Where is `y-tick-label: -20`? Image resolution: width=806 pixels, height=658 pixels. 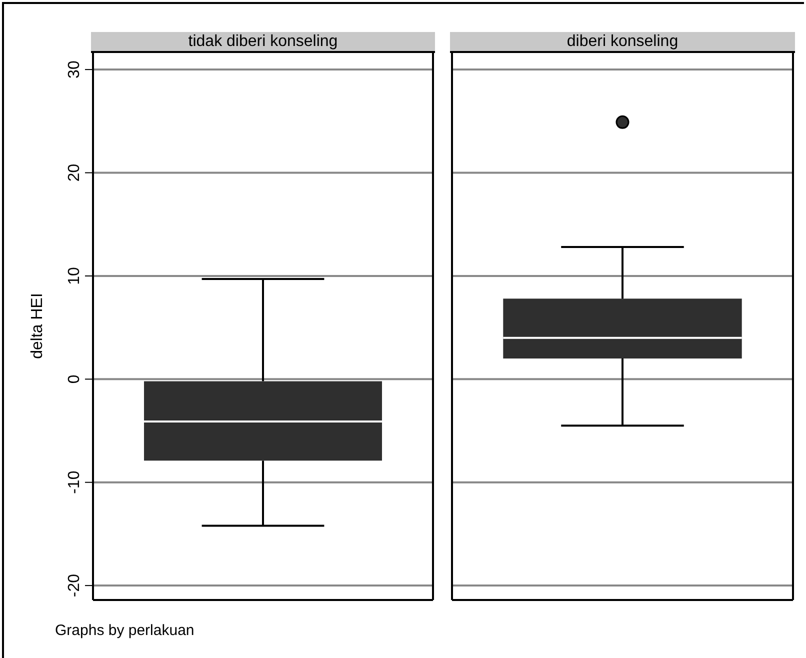 y-tick-label: -20 is located at coordinates (74, 586).